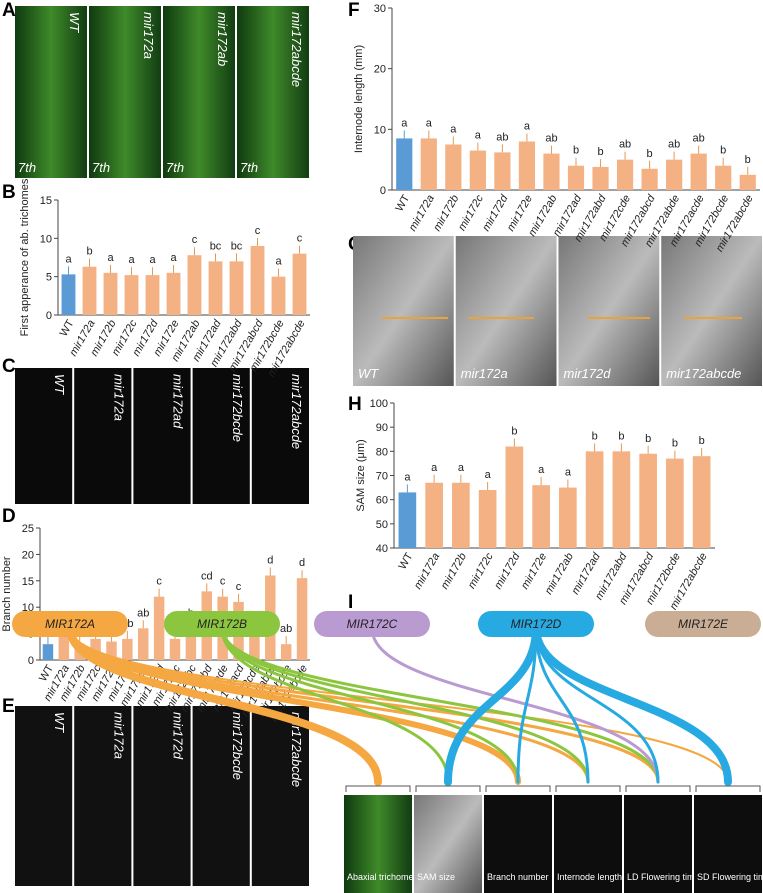 The height and width of the screenshot is (893, 763). Describe the element at coordinates (207, 576) in the screenshot. I see `significance-letter: cd` at that location.